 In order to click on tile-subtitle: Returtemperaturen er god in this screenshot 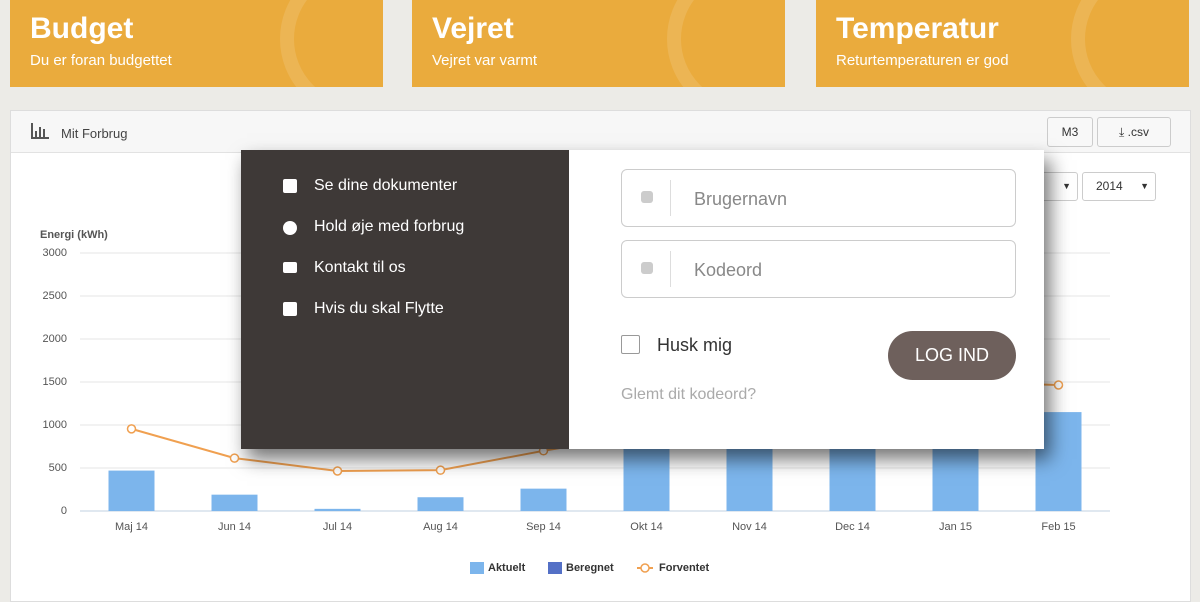, I will do `click(922, 60)`.